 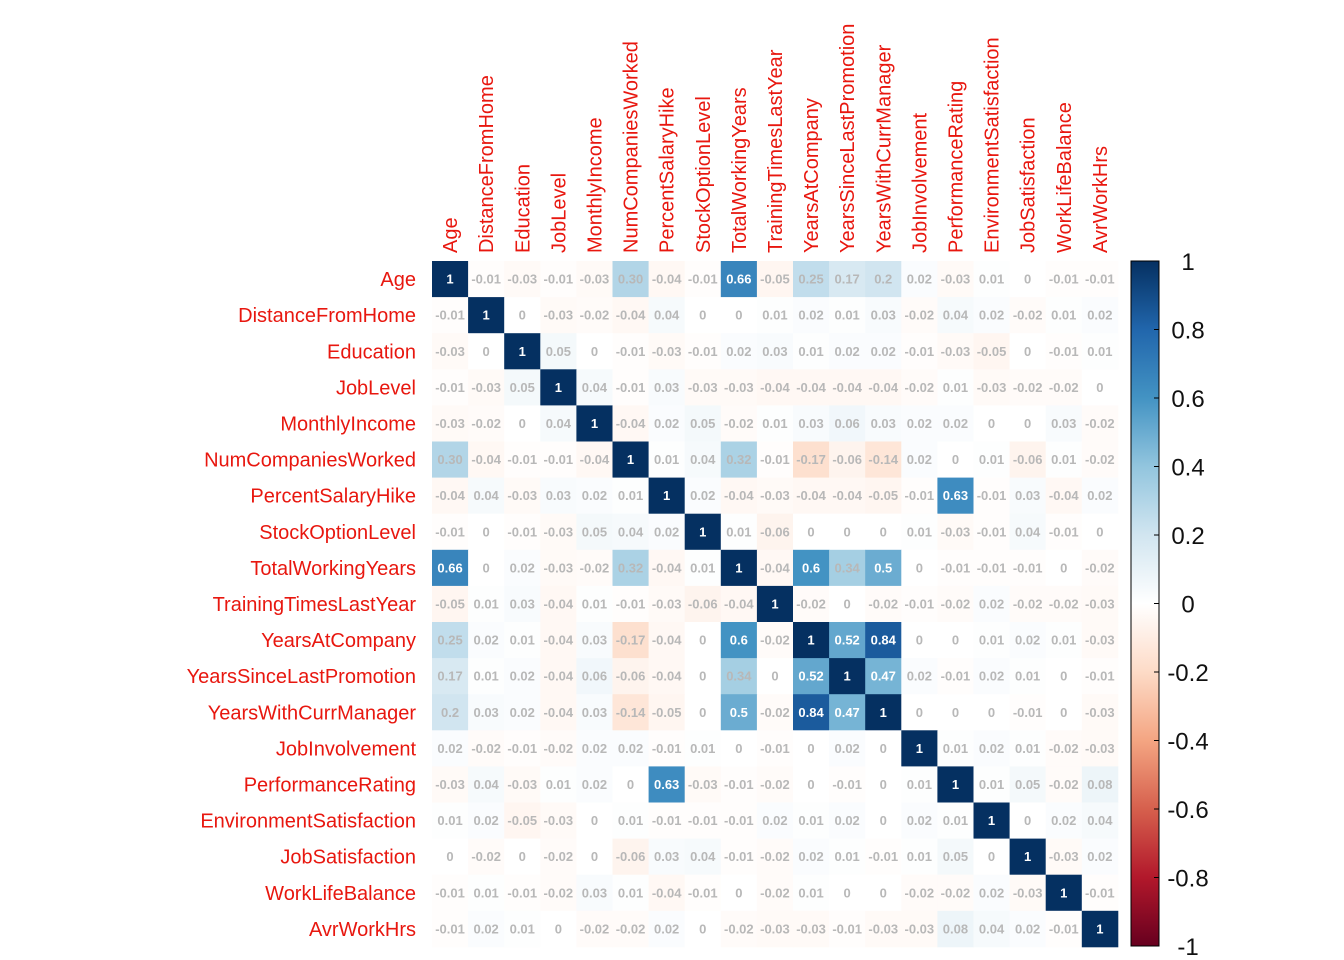 What do you see at coordinates (559, 213) in the screenshot?
I see `column-label: JobLevel` at bounding box center [559, 213].